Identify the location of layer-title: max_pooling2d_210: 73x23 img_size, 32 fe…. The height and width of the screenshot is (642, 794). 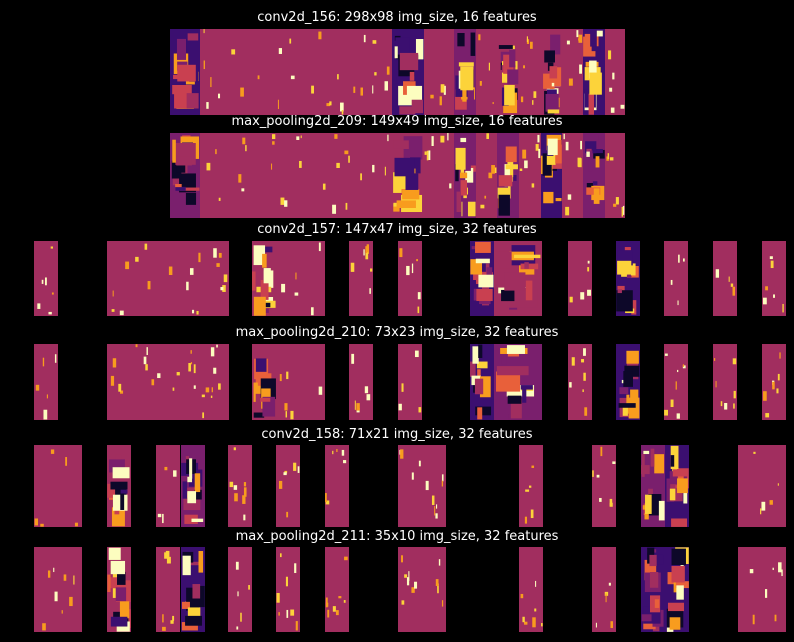
(397, 332).